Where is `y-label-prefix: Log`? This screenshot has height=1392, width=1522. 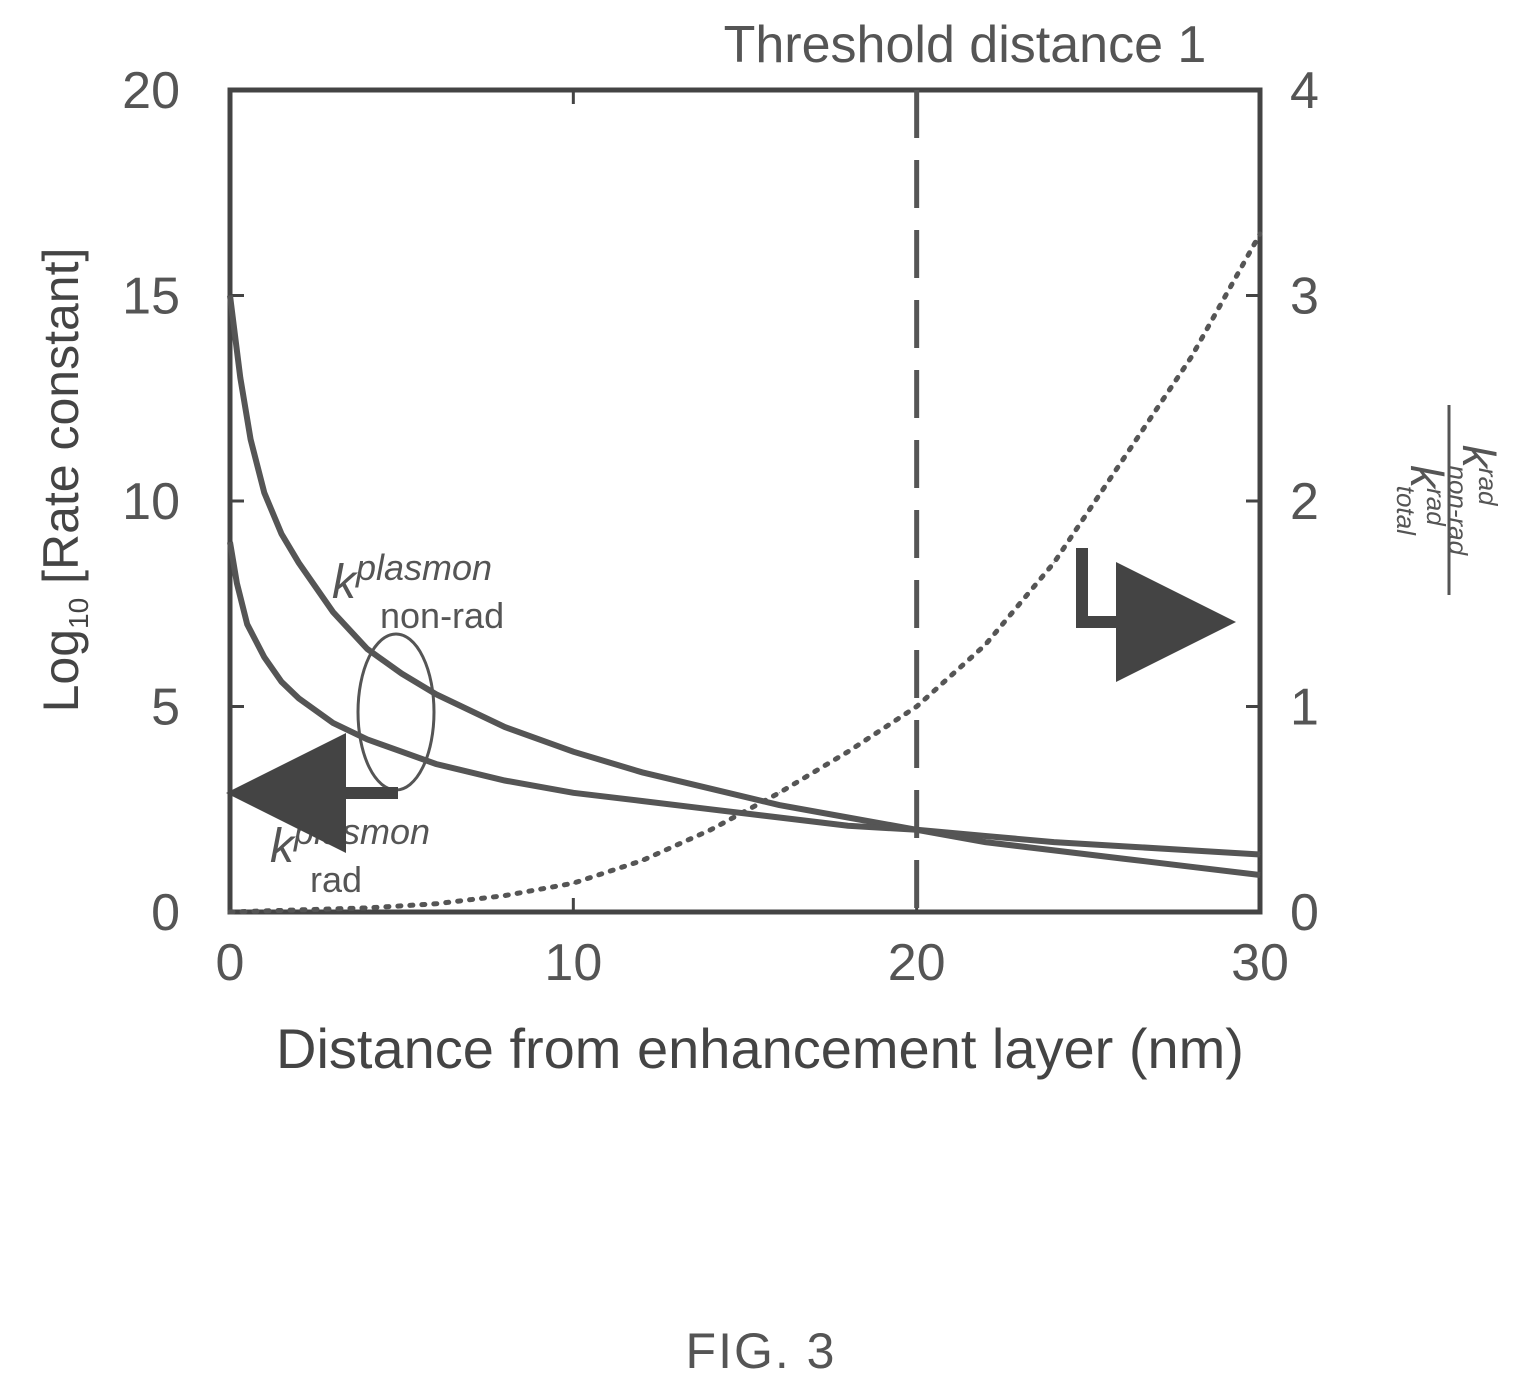 y-label-prefix: Log is located at coordinates (61, 670).